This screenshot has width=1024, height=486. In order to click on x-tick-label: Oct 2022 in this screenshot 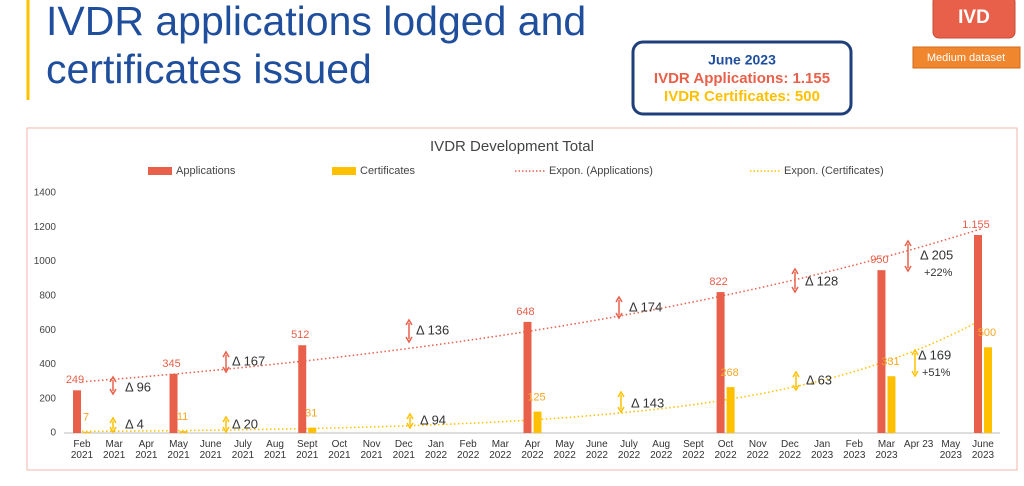, I will do `click(725, 450)`.